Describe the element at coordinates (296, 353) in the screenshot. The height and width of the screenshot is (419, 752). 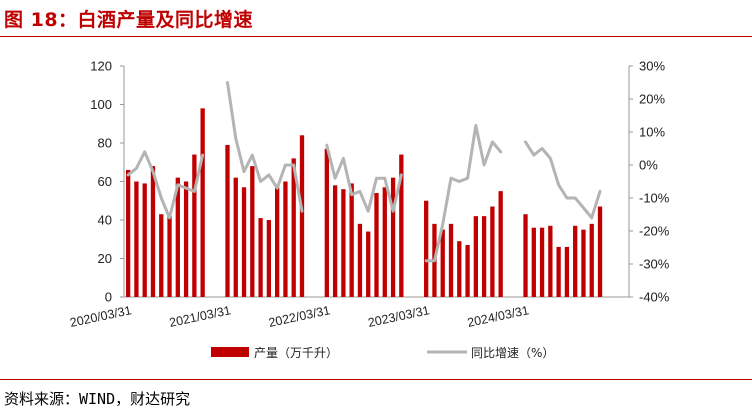
I see `legend-bar-label: 产量（万千升）` at that location.